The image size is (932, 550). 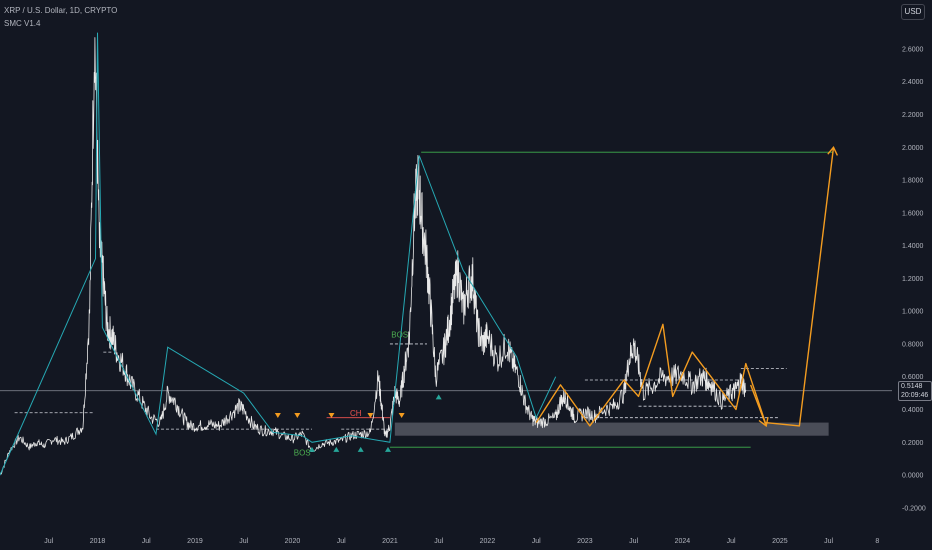 I want to click on x-tick-label: 2022, so click(x=488, y=541).